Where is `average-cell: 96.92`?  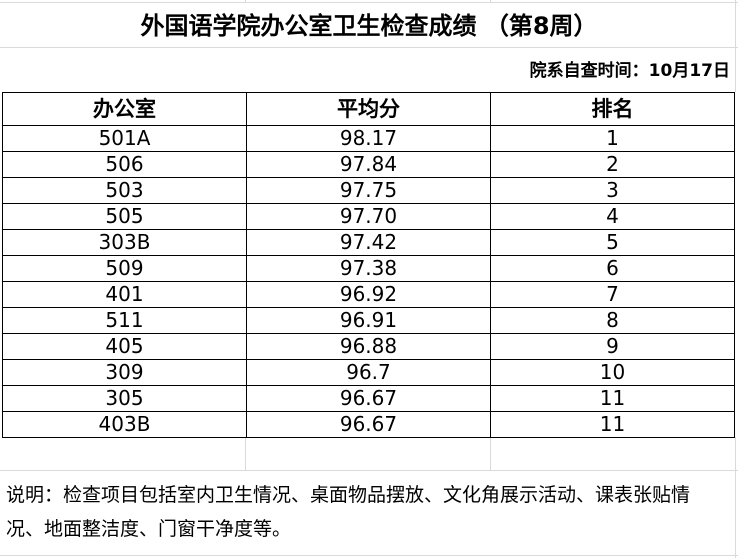 average-cell: 96.92 is located at coordinates (368, 294).